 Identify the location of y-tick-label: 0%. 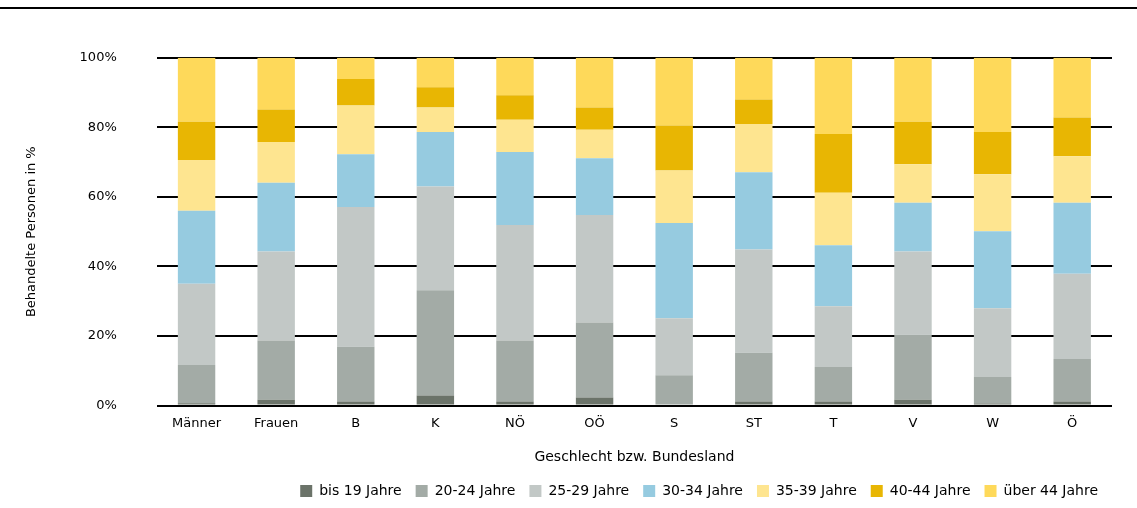
(106, 404).